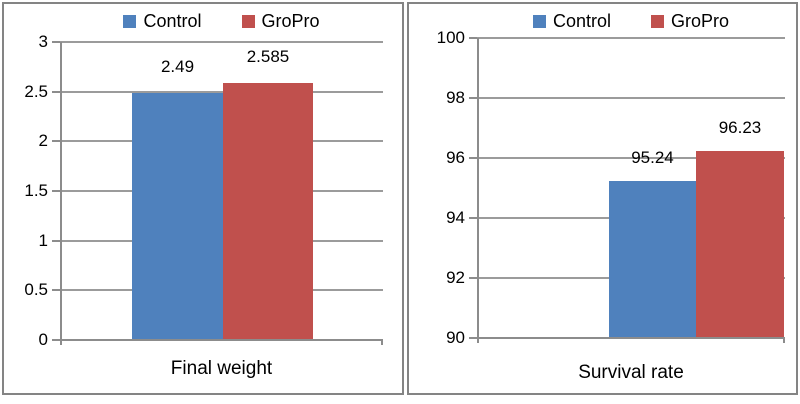 The height and width of the screenshot is (404, 800). What do you see at coordinates (36, 91) in the screenshot?
I see `y-axis-tick-label: 2.5` at bounding box center [36, 91].